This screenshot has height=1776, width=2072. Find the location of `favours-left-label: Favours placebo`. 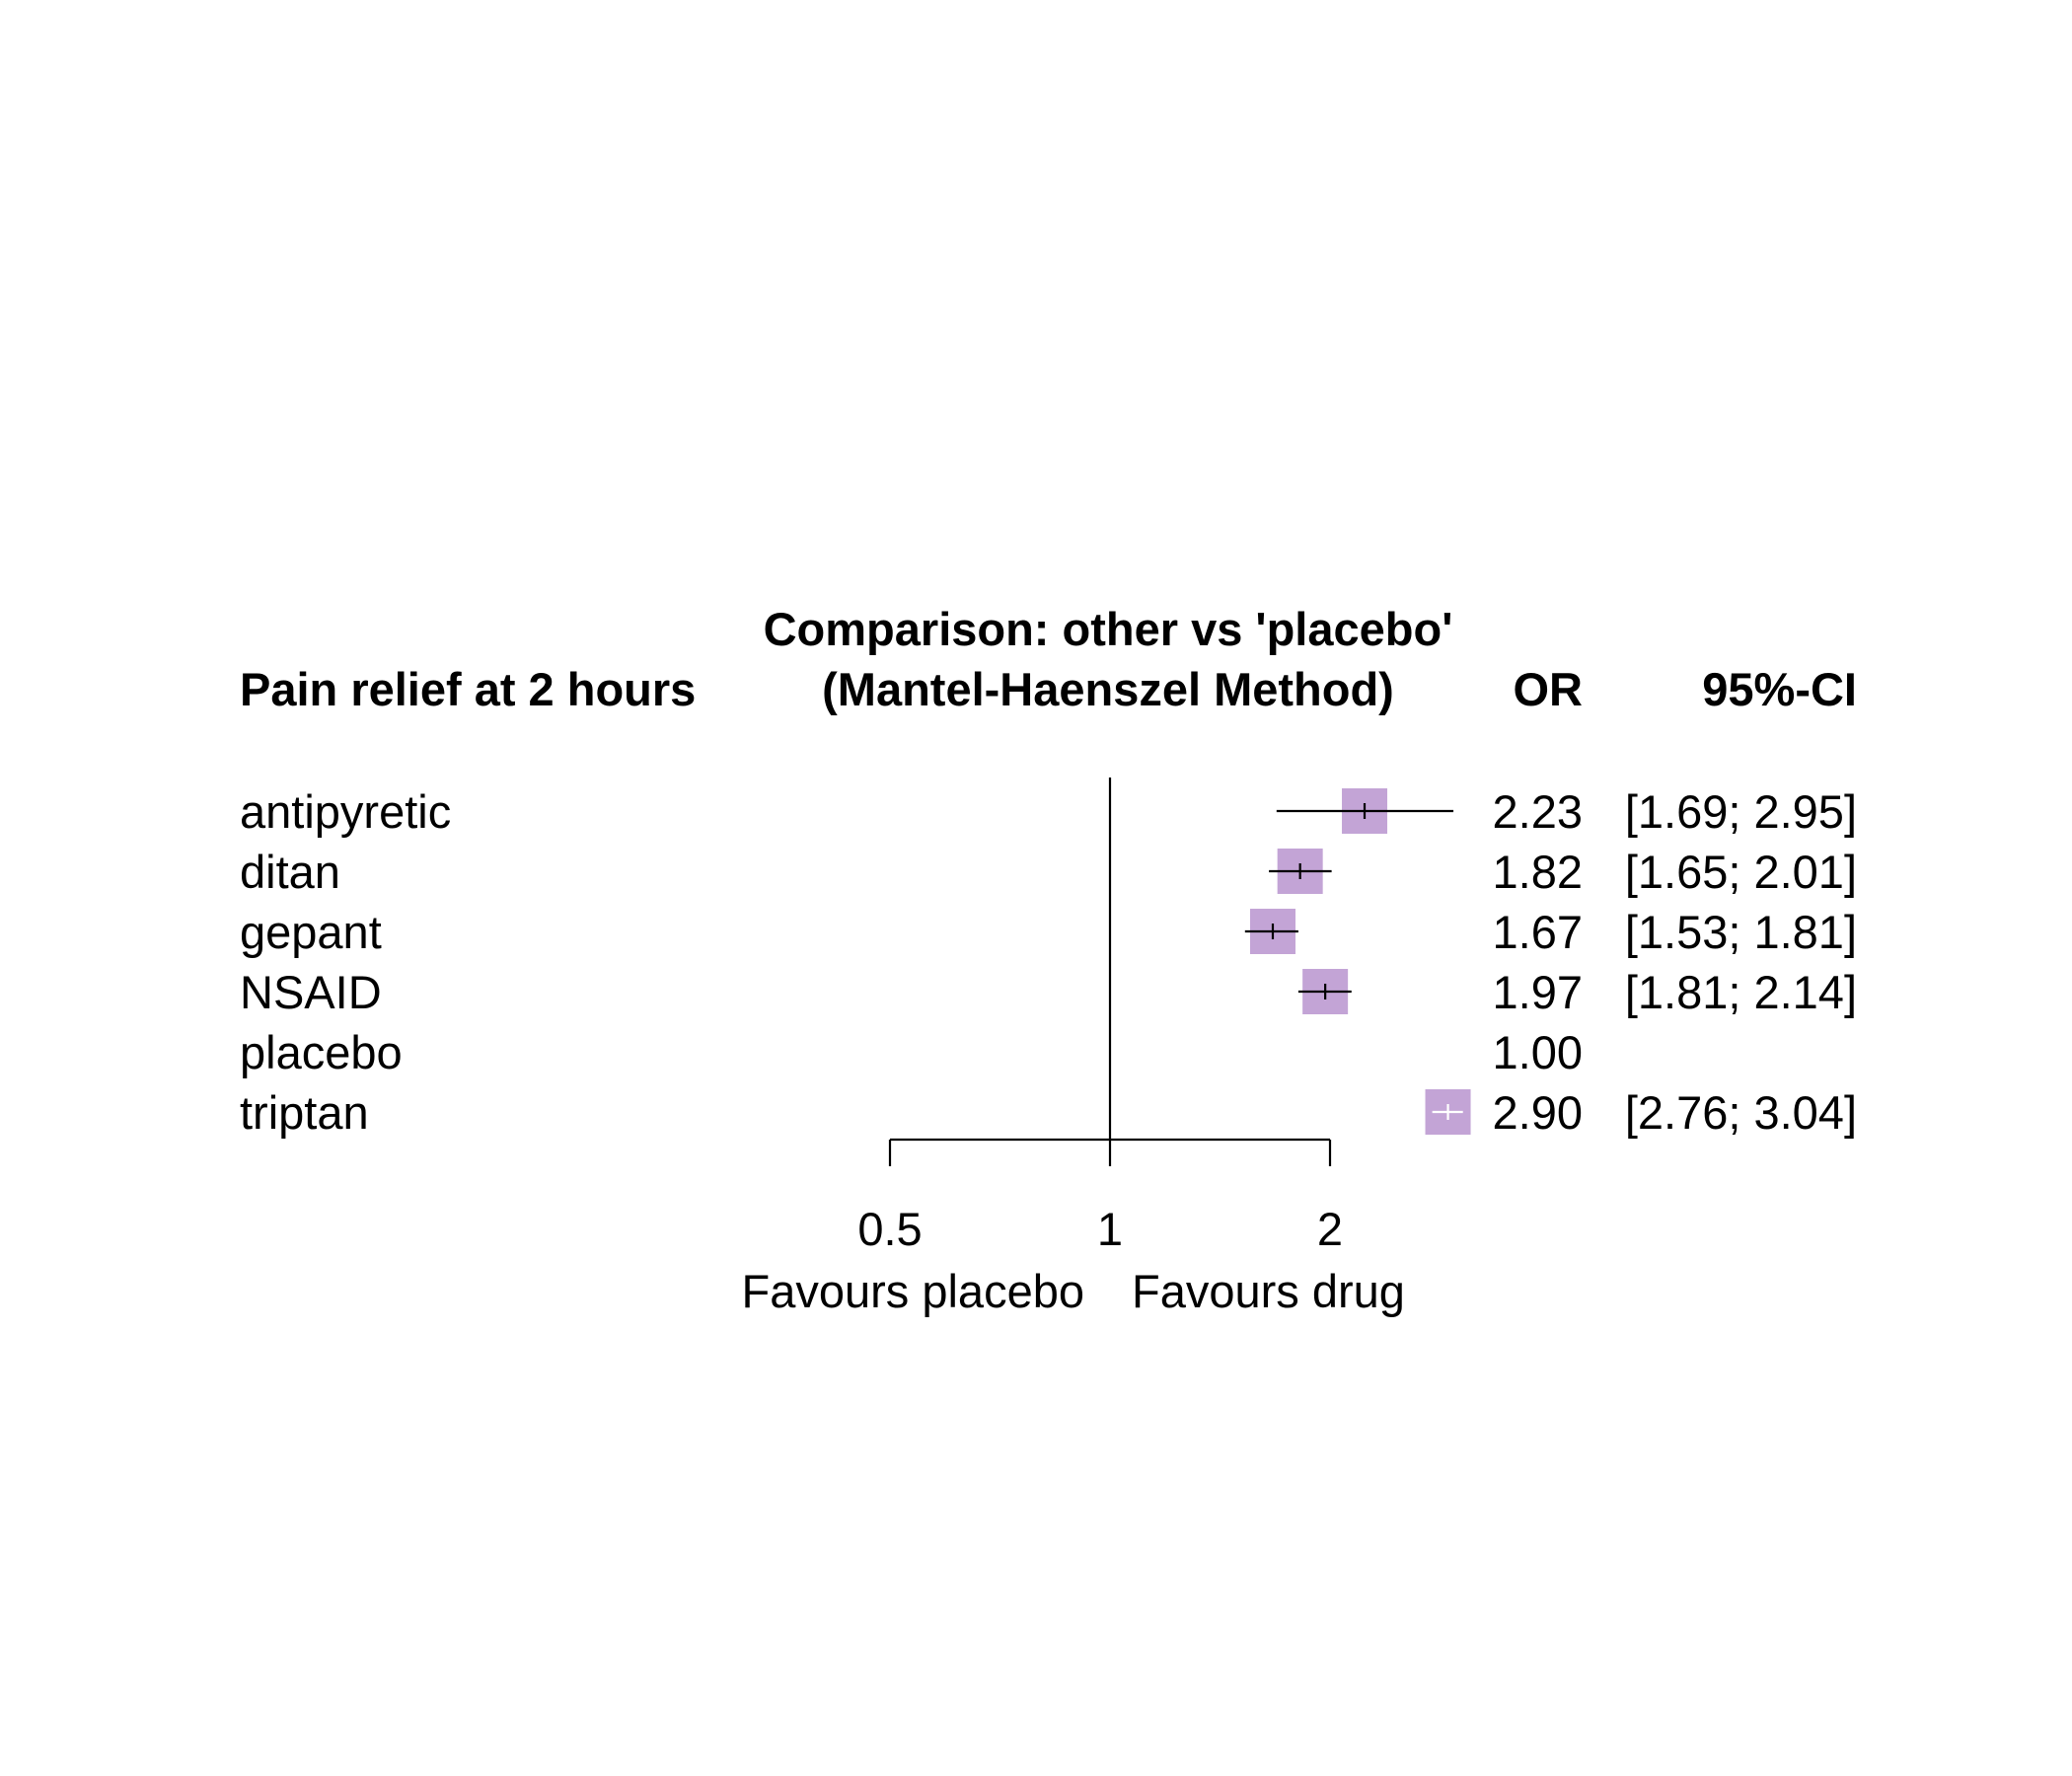

favours-left-label: Favours placebo is located at coordinates (913, 1291).